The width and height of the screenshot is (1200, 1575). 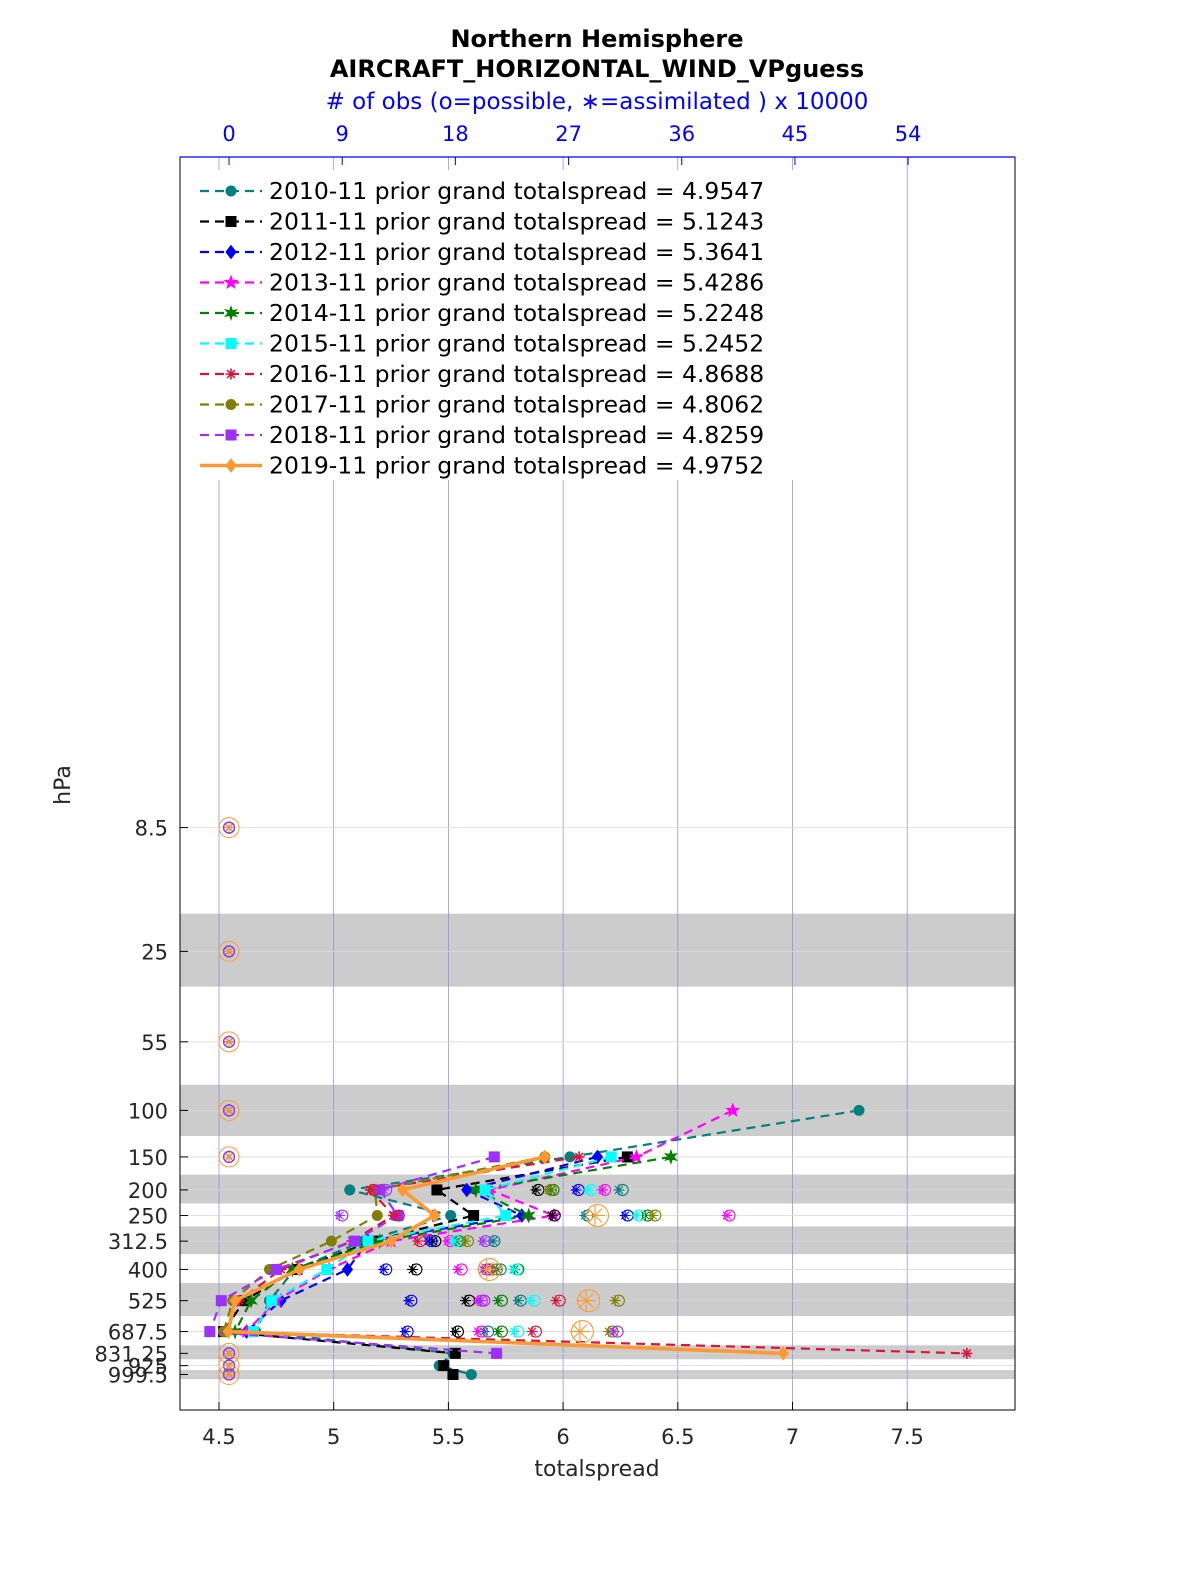 What do you see at coordinates (516, 191) in the screenshot?
I see `legend-label: 2010-11 prior grand totalspread = 4.9547` at bounding box center [516, 191].